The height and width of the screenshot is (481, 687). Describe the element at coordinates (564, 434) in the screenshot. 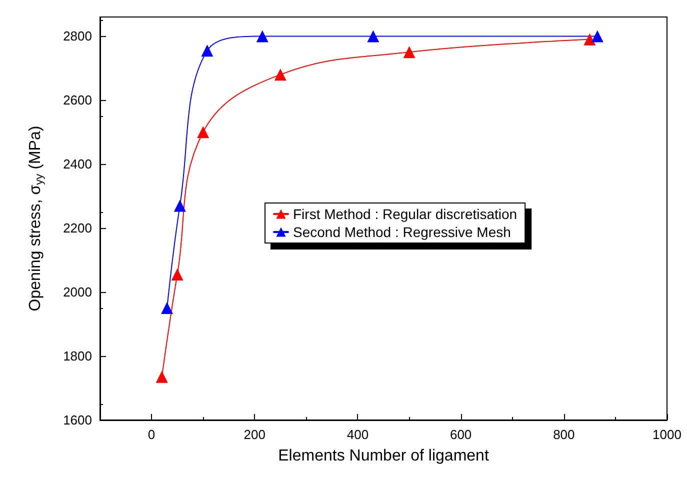

I see `x-tick-label: 800` at that location.